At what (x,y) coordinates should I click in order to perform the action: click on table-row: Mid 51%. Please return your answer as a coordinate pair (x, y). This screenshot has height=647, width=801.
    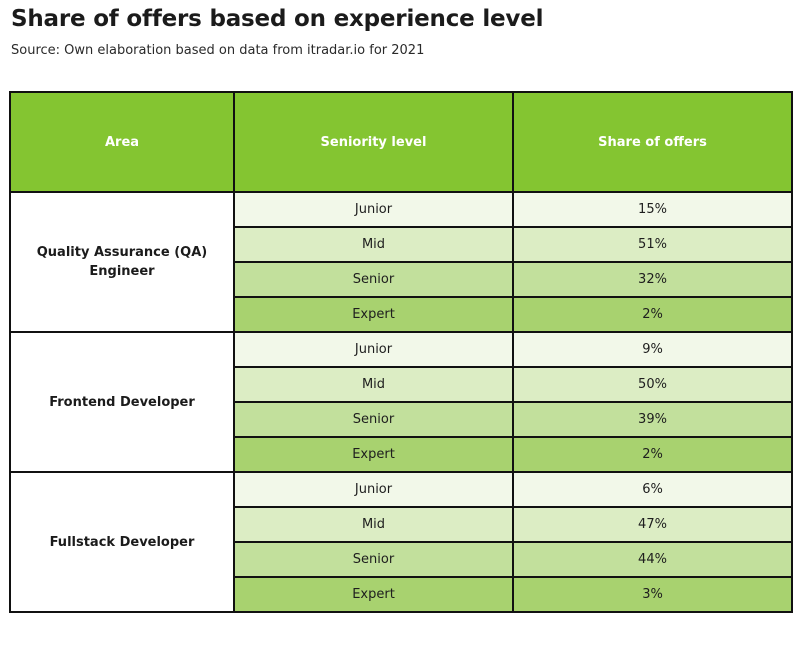
    Looking at the image, I should click on (401, 244).